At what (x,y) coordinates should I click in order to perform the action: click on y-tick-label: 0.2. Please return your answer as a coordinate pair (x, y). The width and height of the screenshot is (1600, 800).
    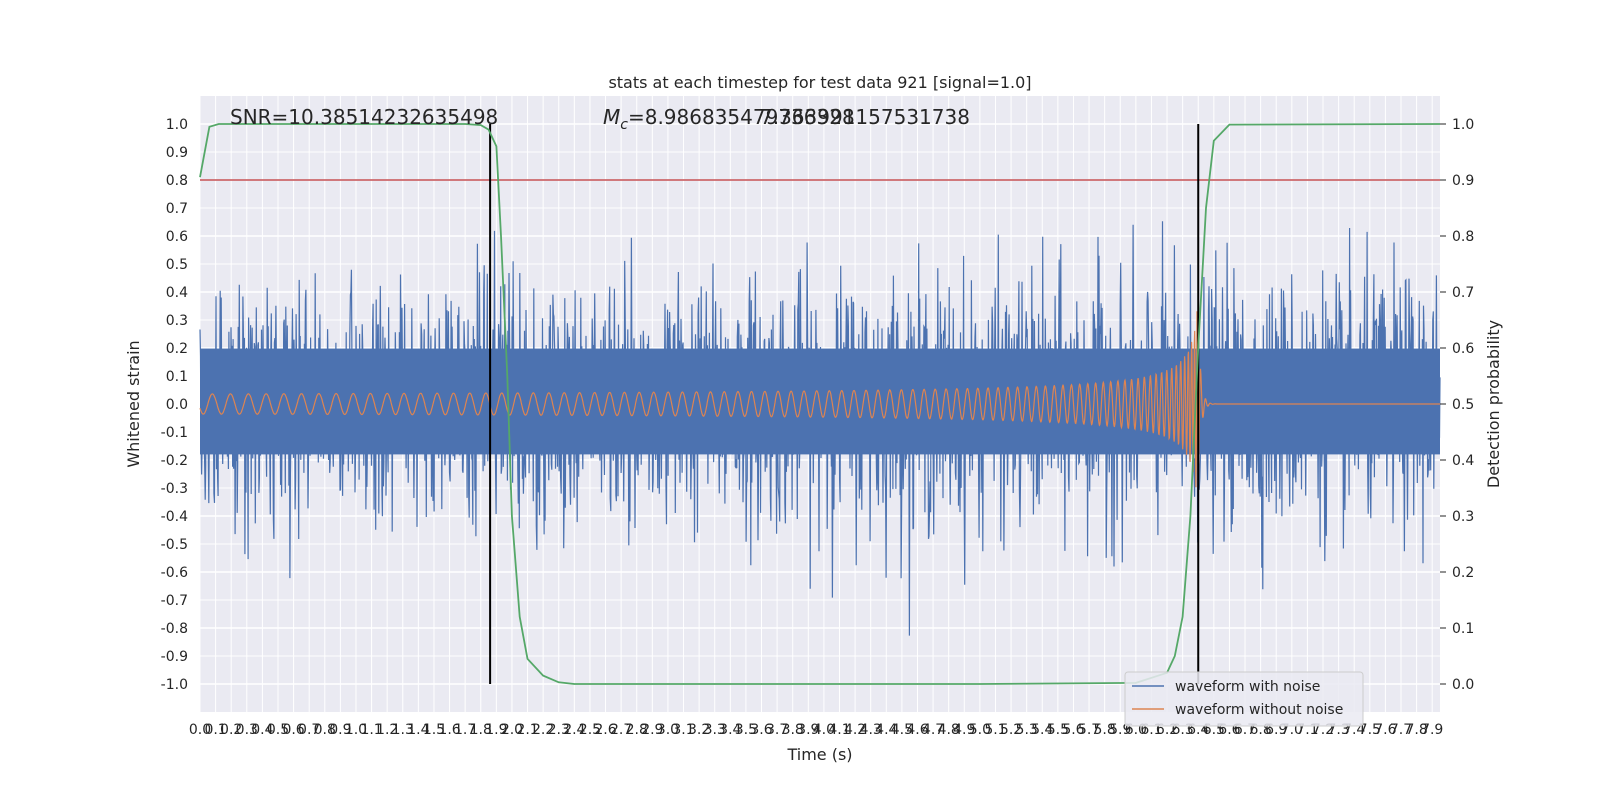
    Looking at the image, I should click on (177, 349).